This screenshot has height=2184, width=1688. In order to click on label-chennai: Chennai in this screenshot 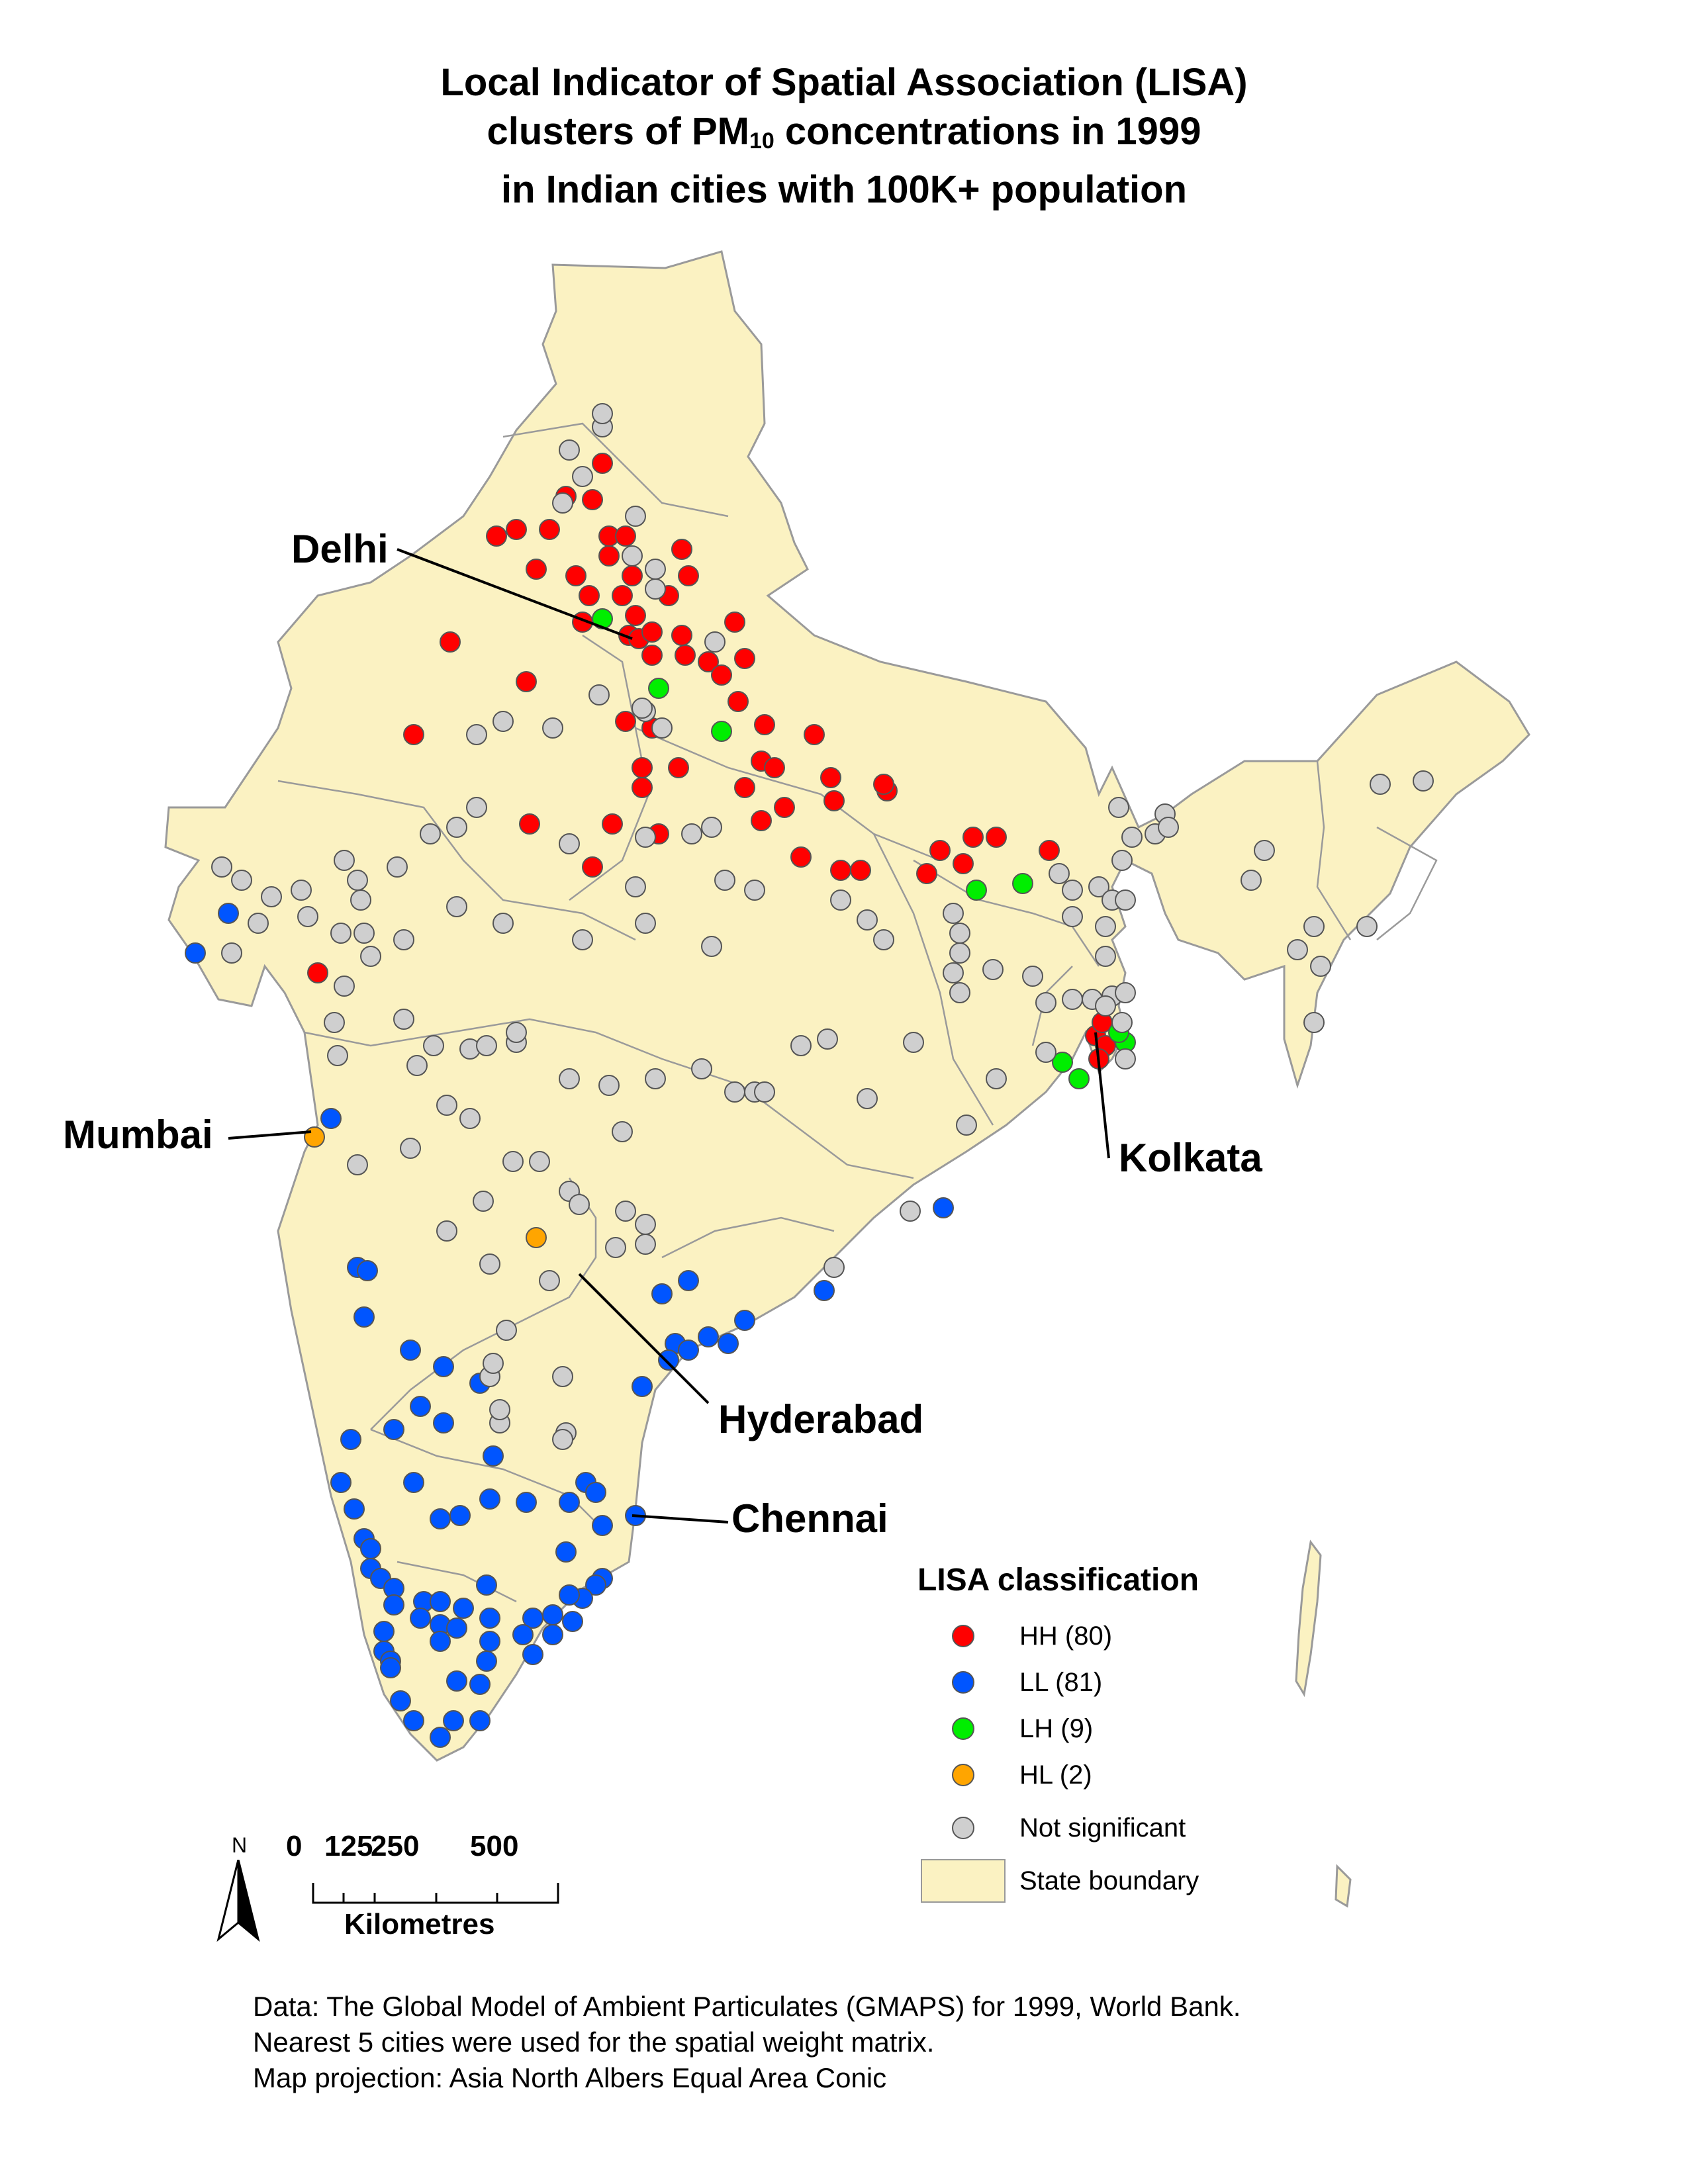, I will do `click(809, 1518)`.